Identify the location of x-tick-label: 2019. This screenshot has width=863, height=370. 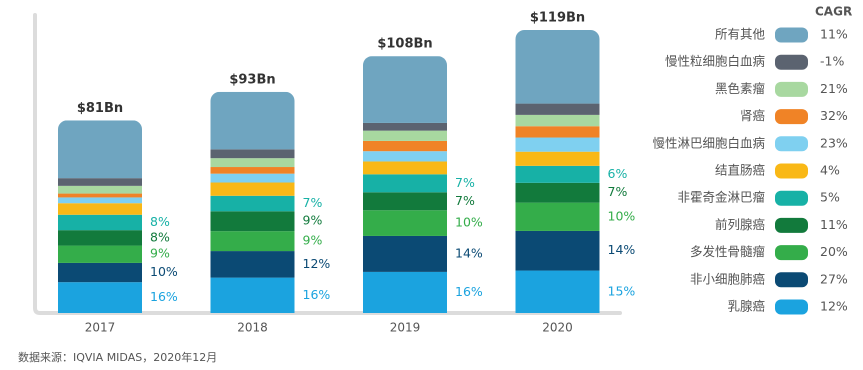
(405, 328).